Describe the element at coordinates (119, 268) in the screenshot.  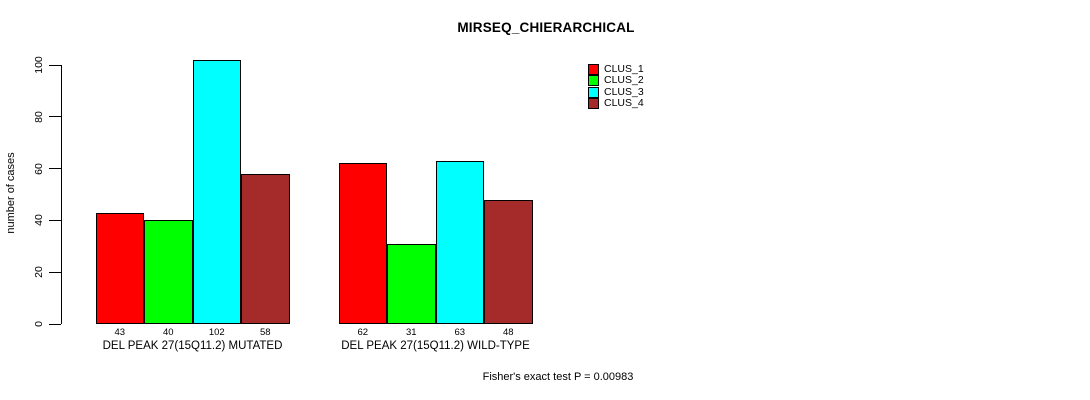
I see `bar-clus_1-group1` at that location.